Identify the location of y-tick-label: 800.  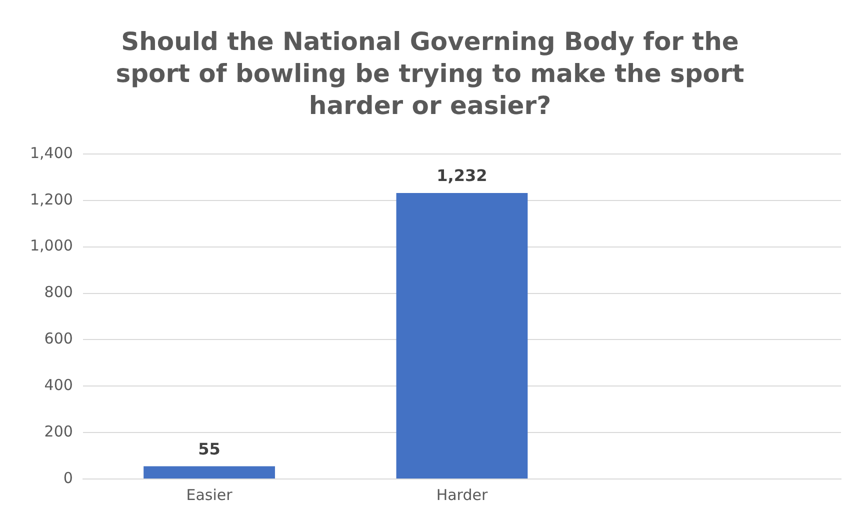
(58, 292).